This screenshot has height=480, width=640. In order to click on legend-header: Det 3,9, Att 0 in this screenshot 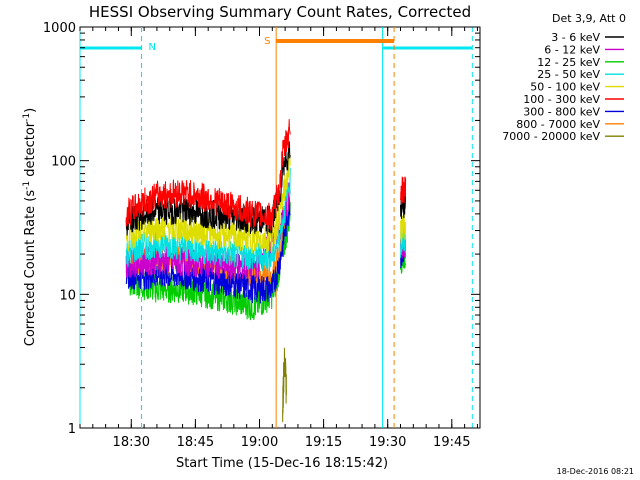, I will do `click(589, 18)`.